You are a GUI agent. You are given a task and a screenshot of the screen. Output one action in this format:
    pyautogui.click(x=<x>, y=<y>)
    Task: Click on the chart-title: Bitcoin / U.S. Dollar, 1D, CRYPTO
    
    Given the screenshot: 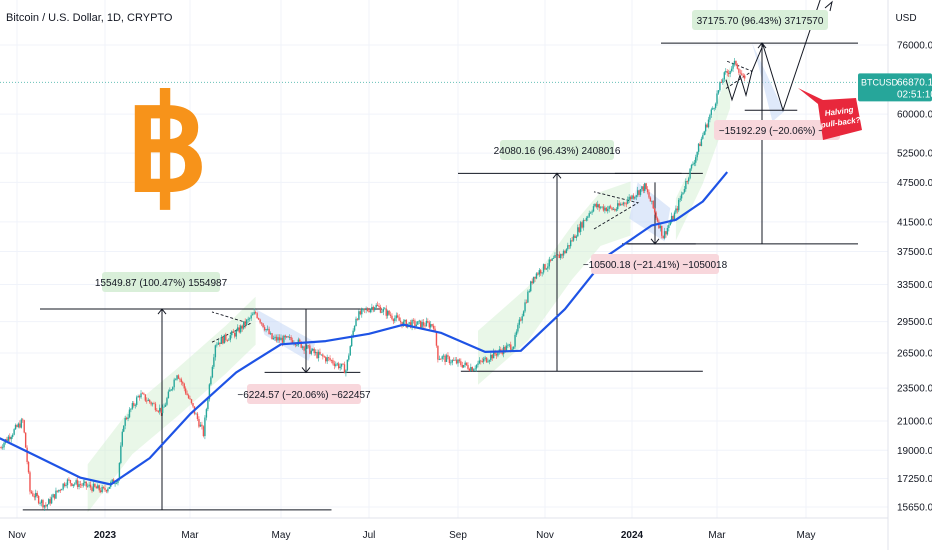 What is the action you would take?
    pyautogui.click(x=89, y=18)
    